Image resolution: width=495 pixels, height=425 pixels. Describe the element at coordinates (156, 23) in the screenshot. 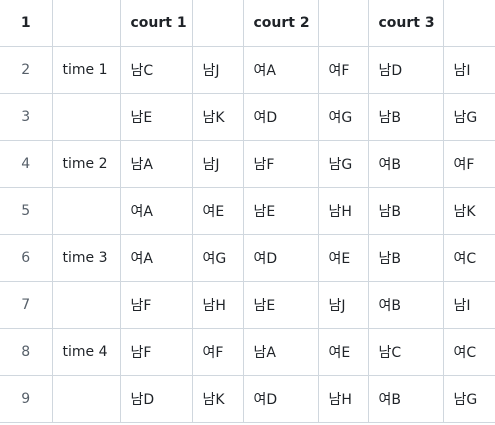

I see `header-cell-court-1: court 1` at that location.